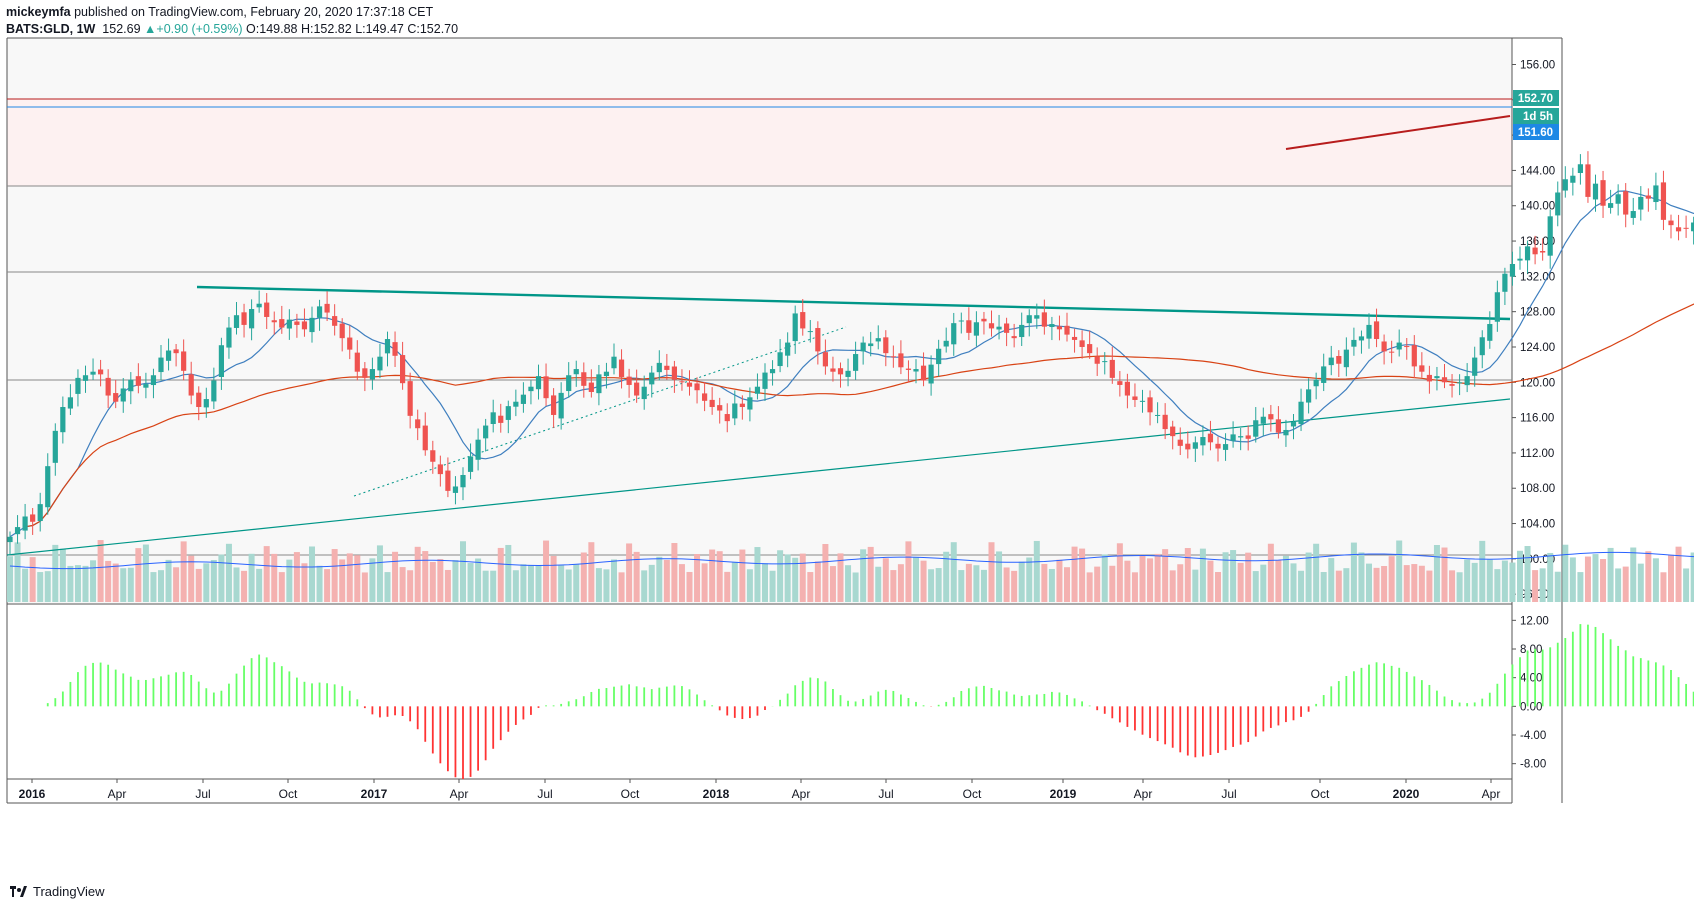 The height and width of the screenshot is (907, 1694). I want to click on price-tick-label: 144.00, so click(1537, 171).